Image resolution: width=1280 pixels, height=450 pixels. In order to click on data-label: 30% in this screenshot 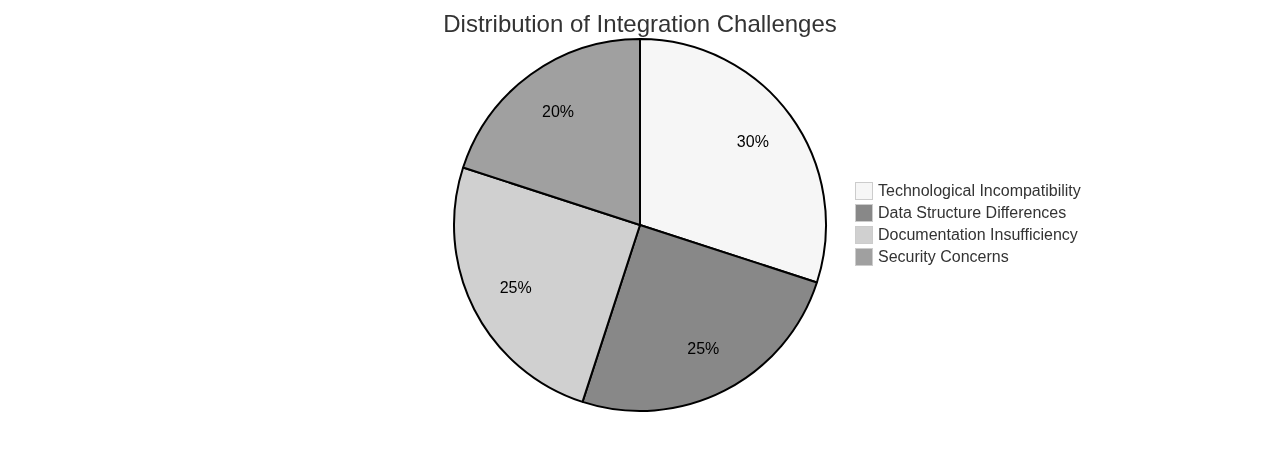, I will do `click(752, 142)`.